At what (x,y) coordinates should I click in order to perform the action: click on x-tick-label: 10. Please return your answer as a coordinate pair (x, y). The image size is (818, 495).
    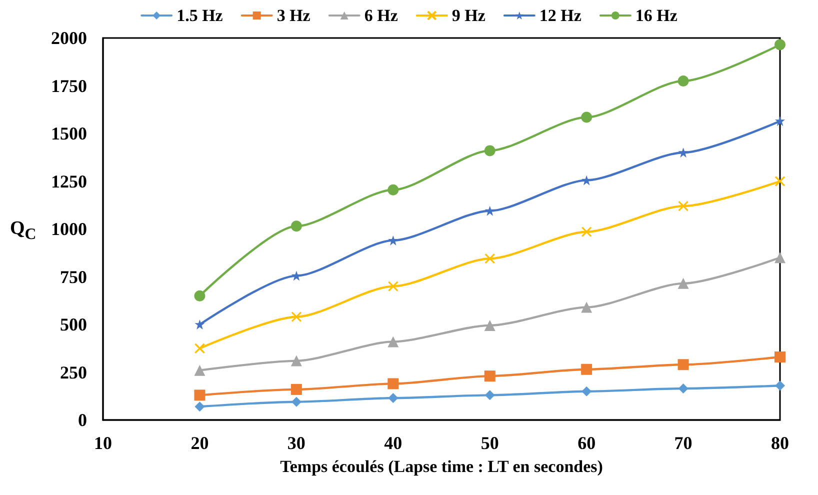
    Looking at the image, I should click on (103, 443).